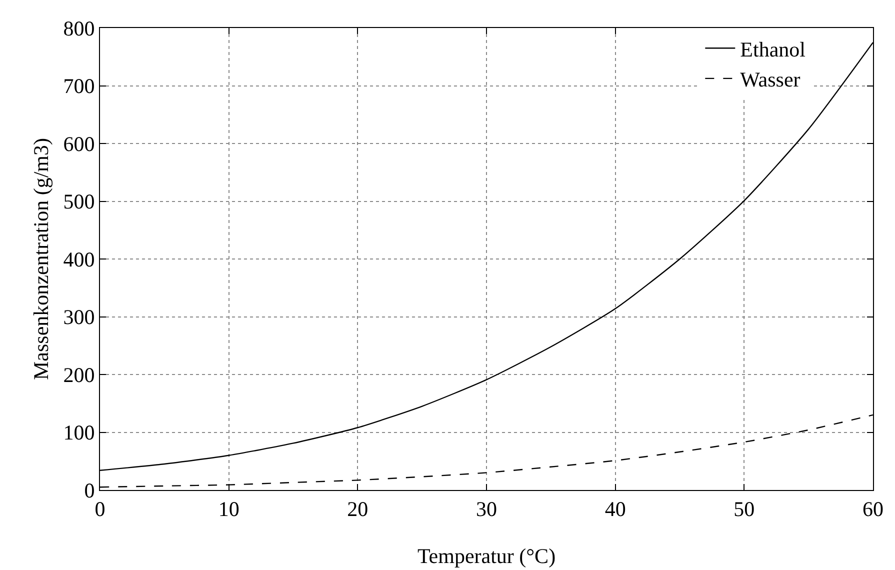 This screenshot has width=895, height=570. What do you see at coordinates (486, 509) in the screenshot?
I see `x-tick-label: 30` at bounding box center [486, 509].